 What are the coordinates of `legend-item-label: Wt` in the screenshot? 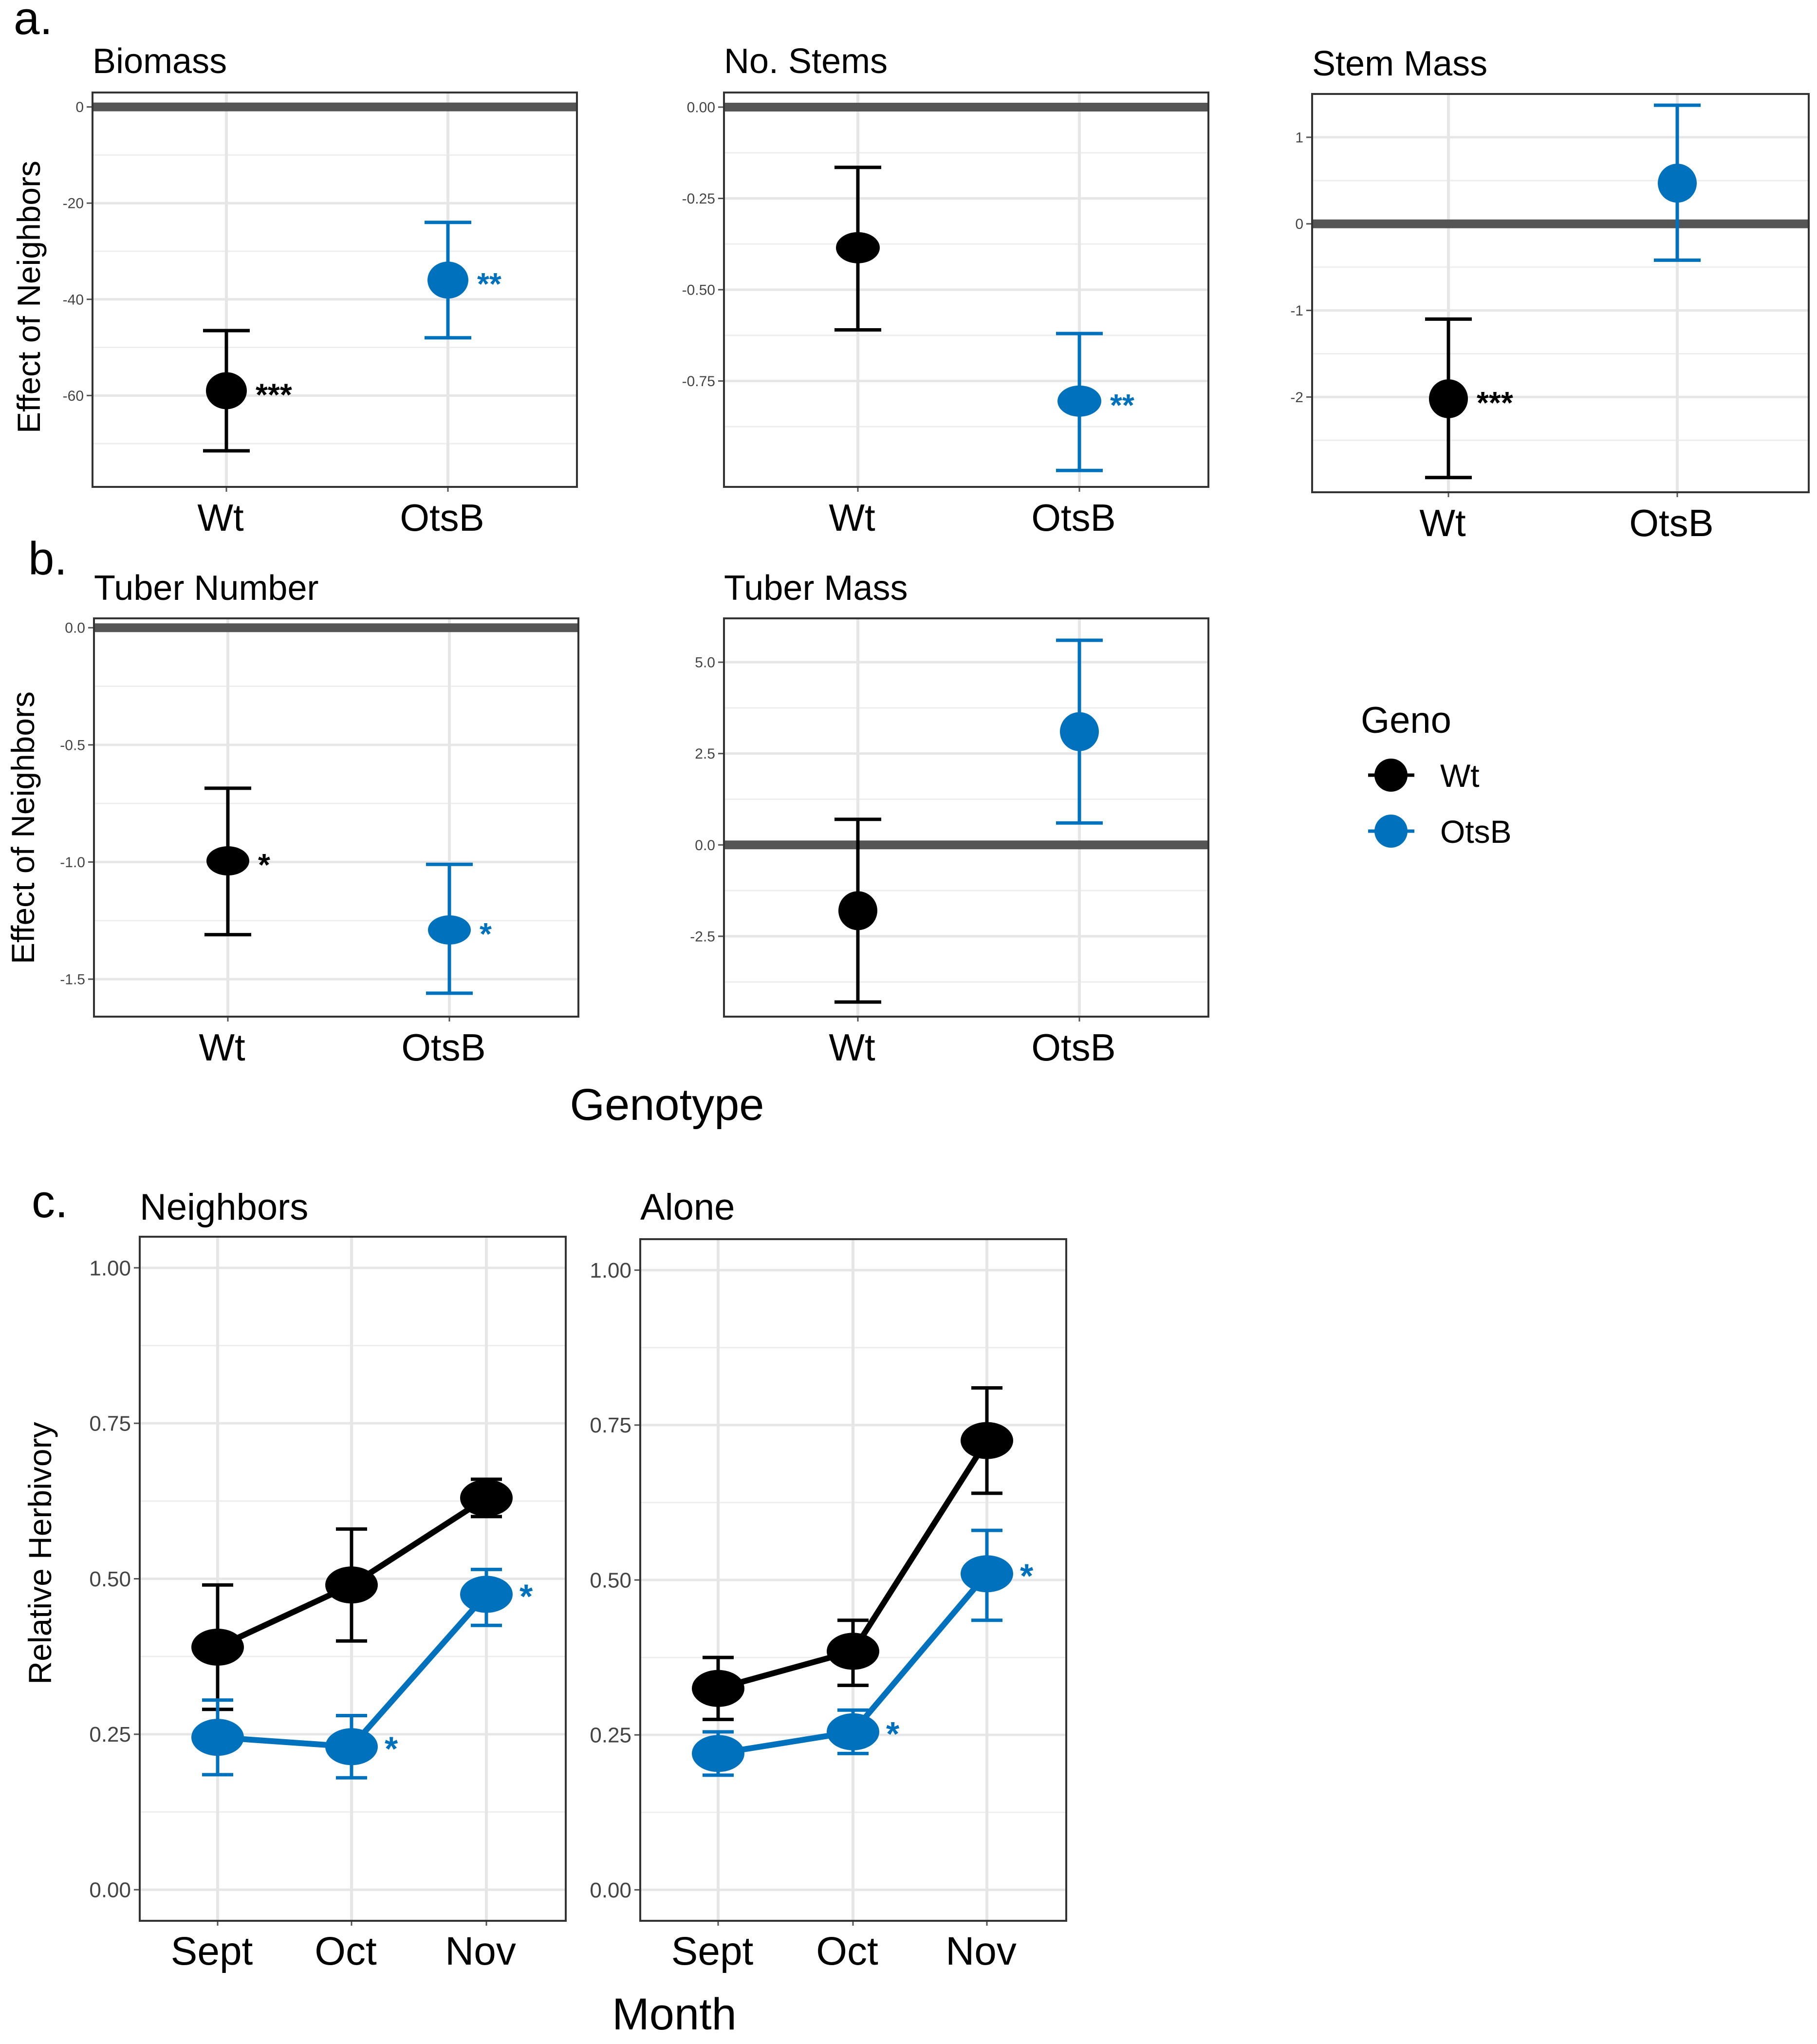 It's located at (1460, 776).